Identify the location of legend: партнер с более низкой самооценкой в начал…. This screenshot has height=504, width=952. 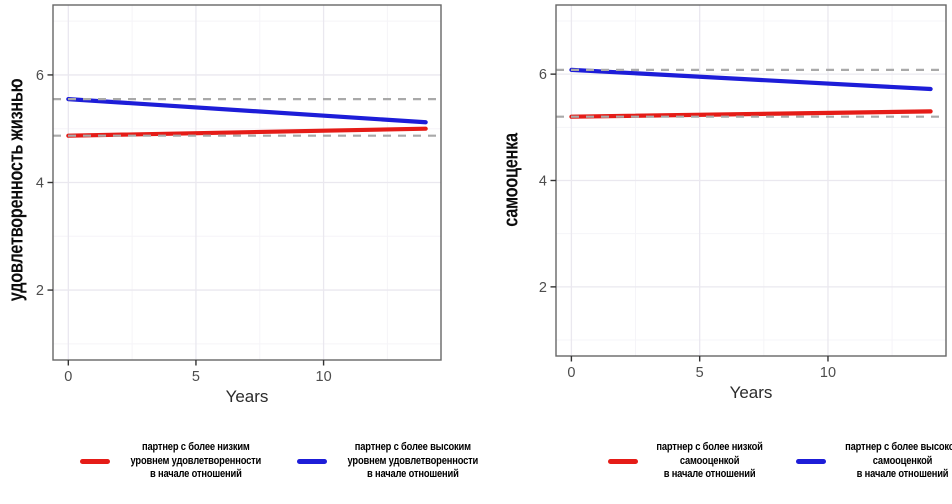
(754, 461).